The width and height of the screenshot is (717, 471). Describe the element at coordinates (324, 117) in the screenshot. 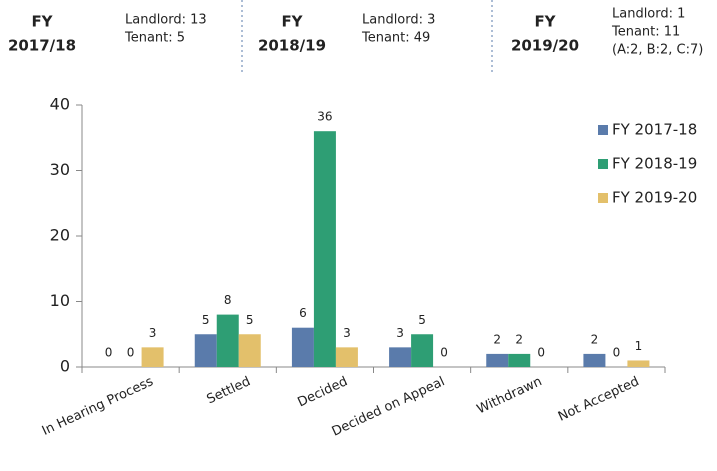

I see `value-label: 36` at that location.